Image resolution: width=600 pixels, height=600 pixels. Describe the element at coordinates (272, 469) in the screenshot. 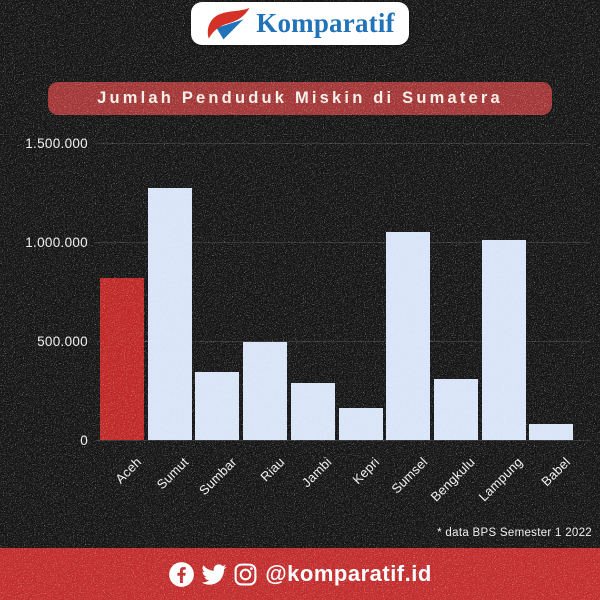

I see `x-axis-label-riau: Riau` at that location.